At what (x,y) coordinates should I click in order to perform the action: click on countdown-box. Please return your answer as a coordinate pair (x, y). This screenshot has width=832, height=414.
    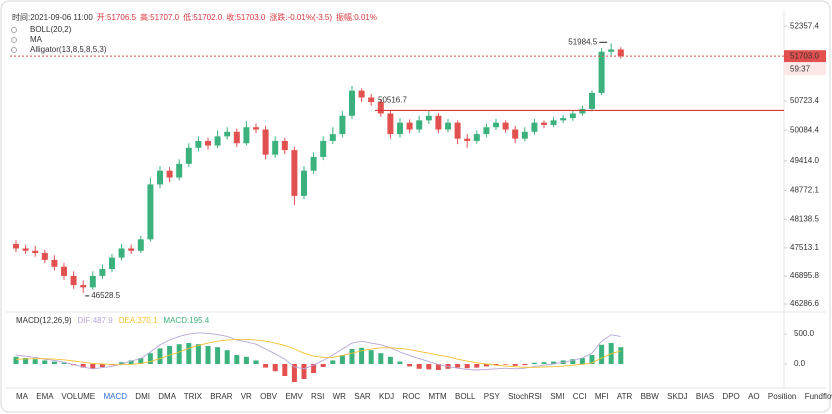
    Looking at the image, I should click on (805, 69).